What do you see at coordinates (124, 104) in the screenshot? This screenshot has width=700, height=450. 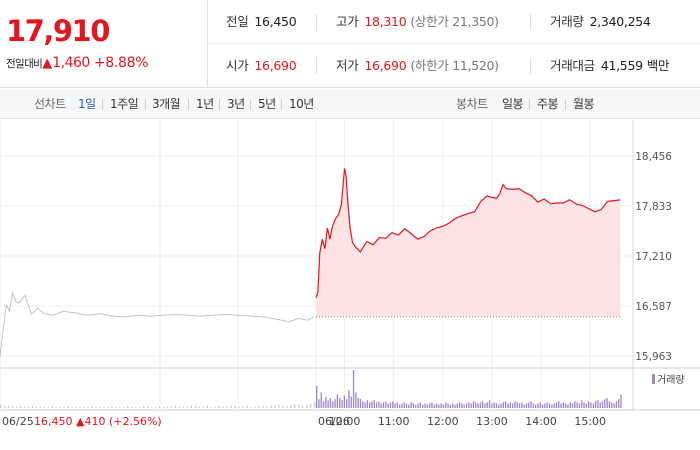 I see `tab-period-1w: 1주일` at bounding box center [124, 104].